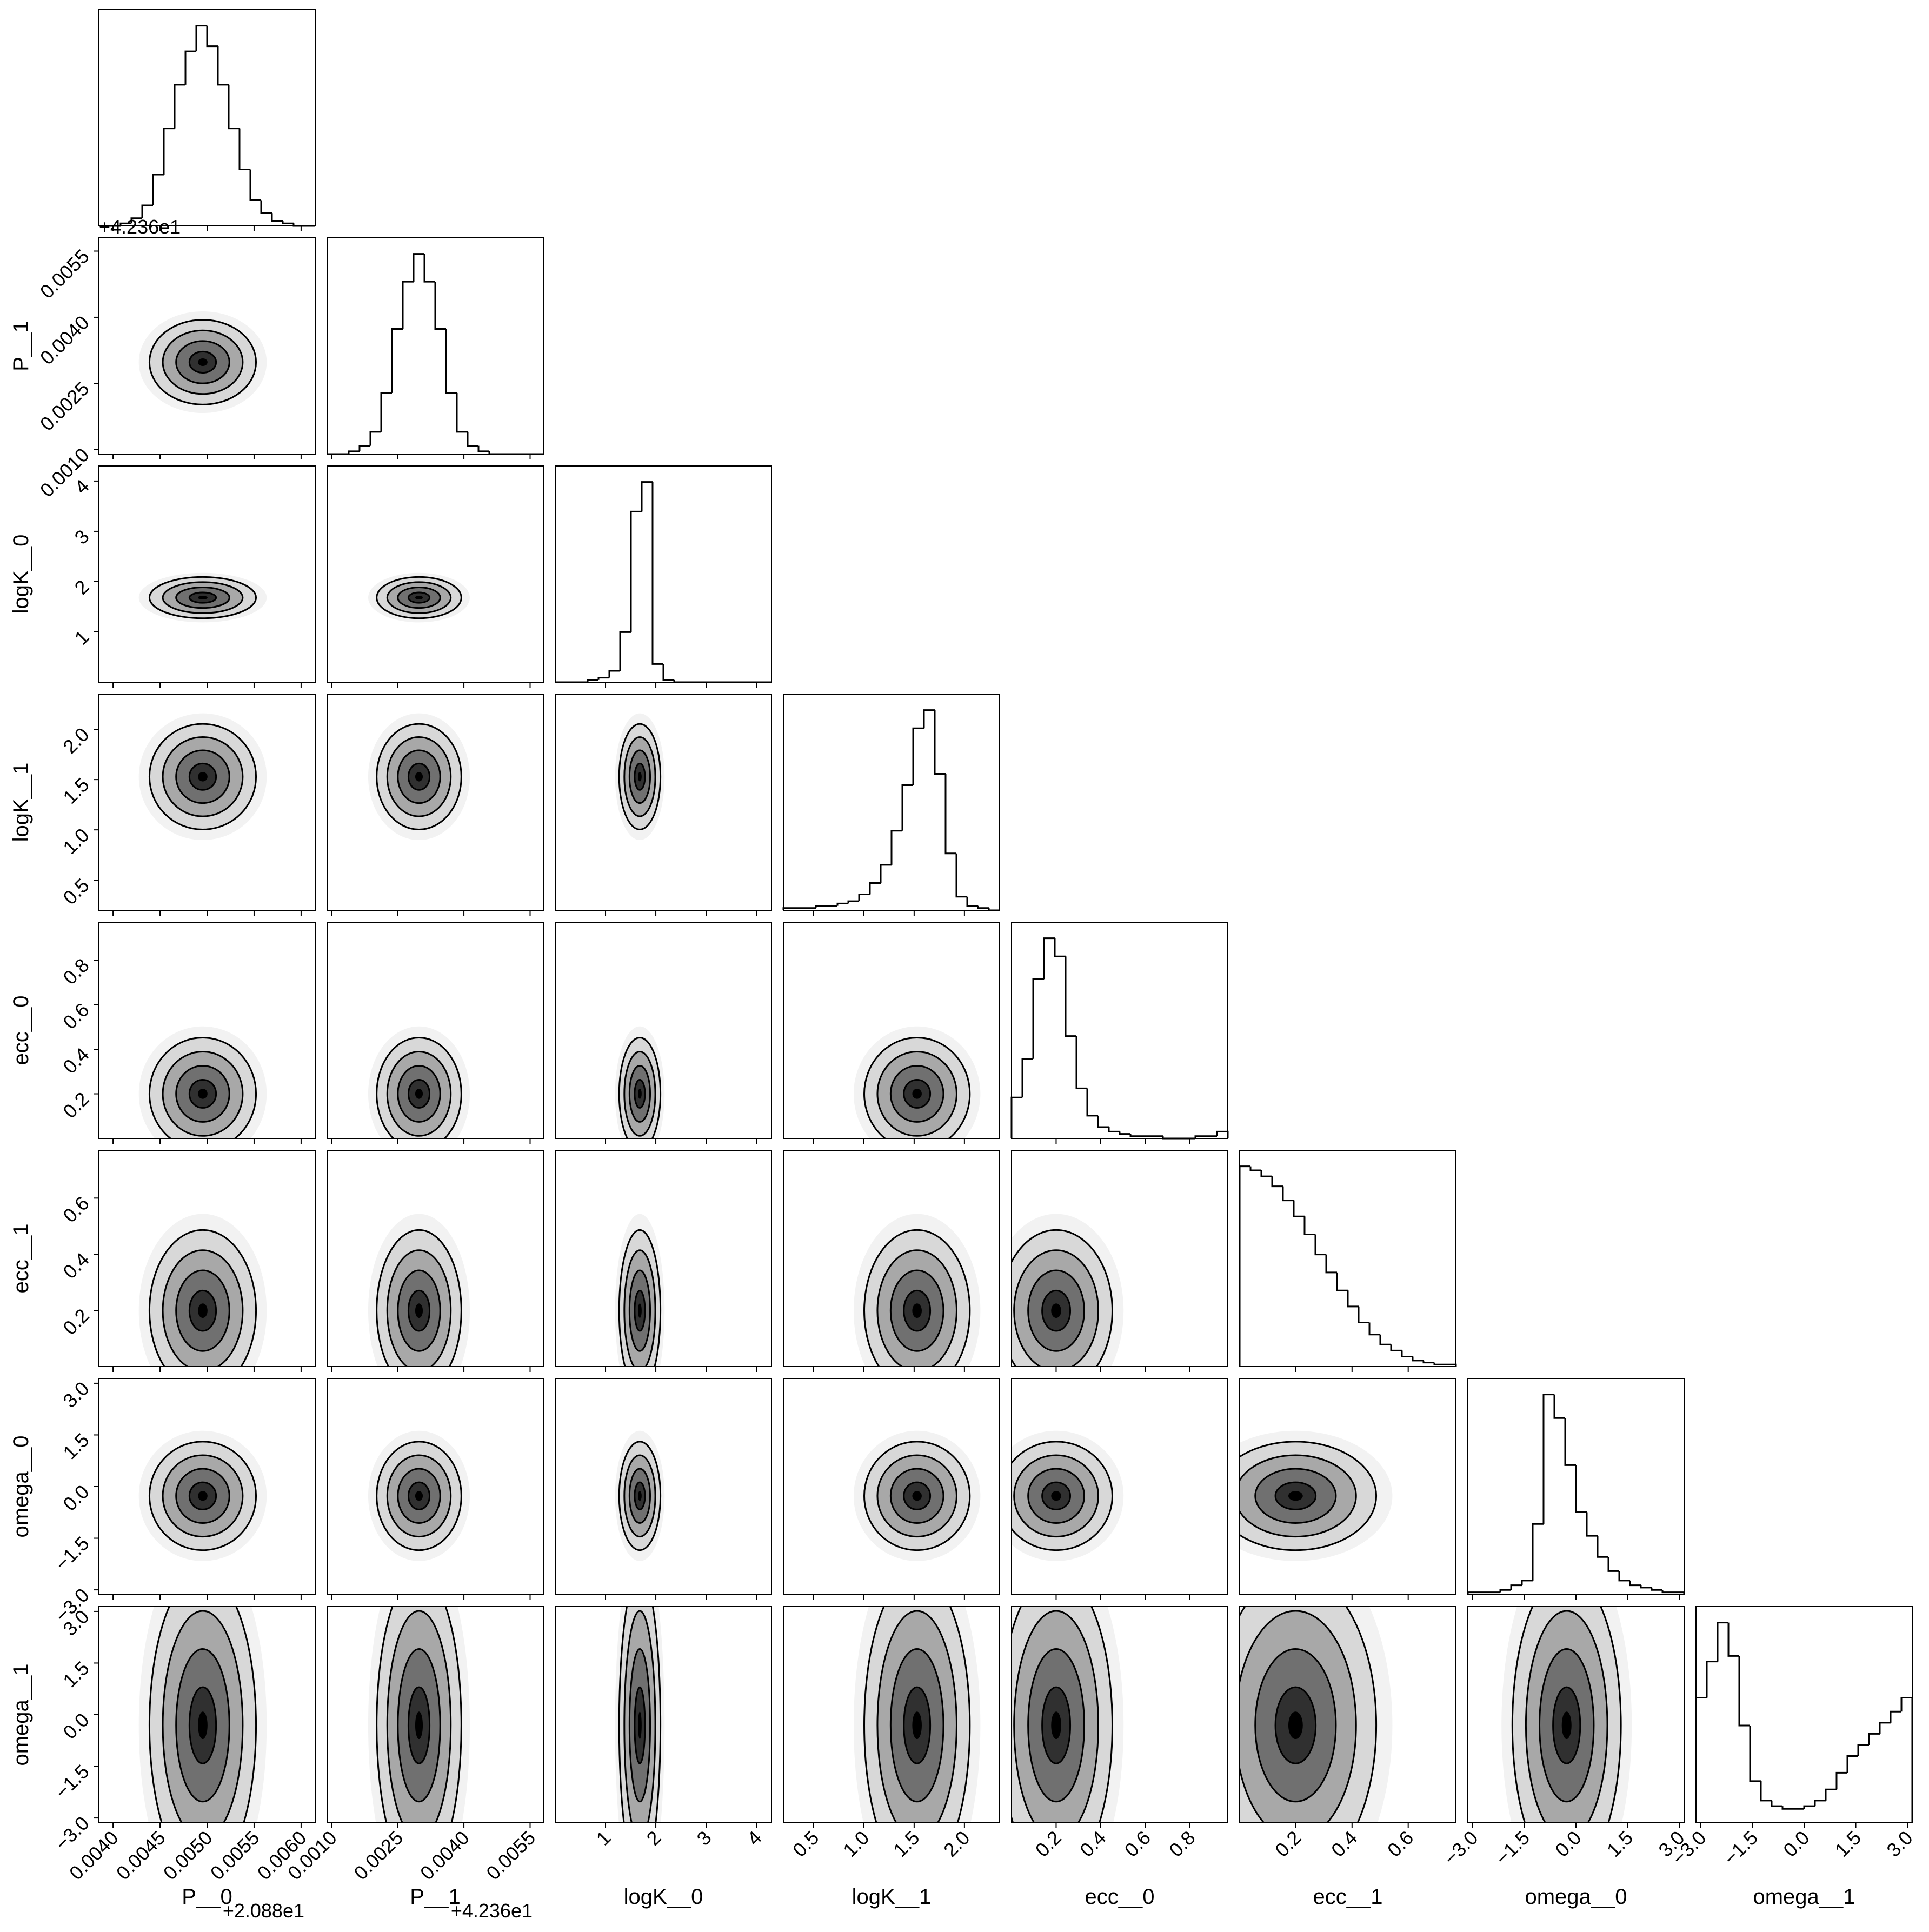 The height and width of the screenshot is (1932, 1929). What do you see at coordinates (435, 1897) in the screenshot?
I see `x-axis-label: P__1` at bounding box center [435, 1897].